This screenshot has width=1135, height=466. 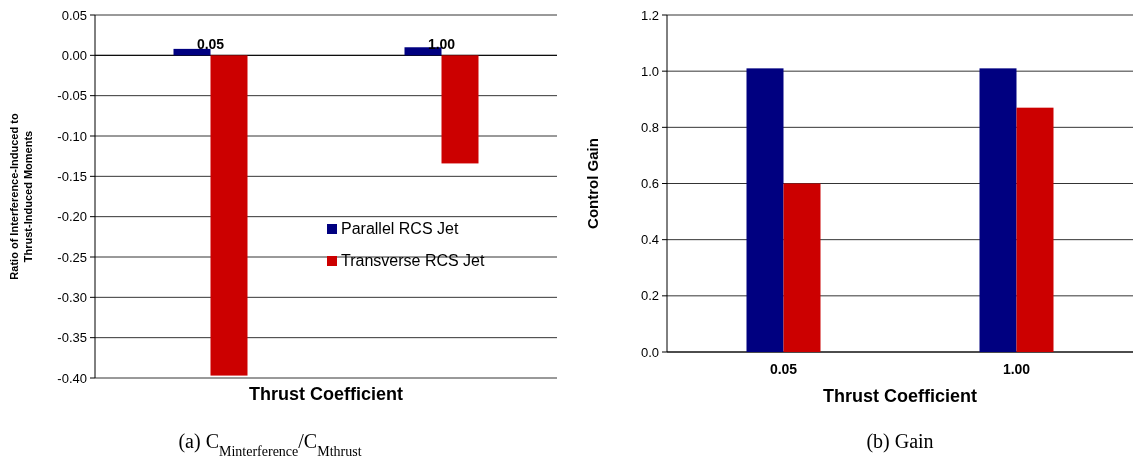 What do you see at coordinates (649, 15) in the screenshot?
I see `y-tick-label: 1.2` at bounding box center [649, 15].